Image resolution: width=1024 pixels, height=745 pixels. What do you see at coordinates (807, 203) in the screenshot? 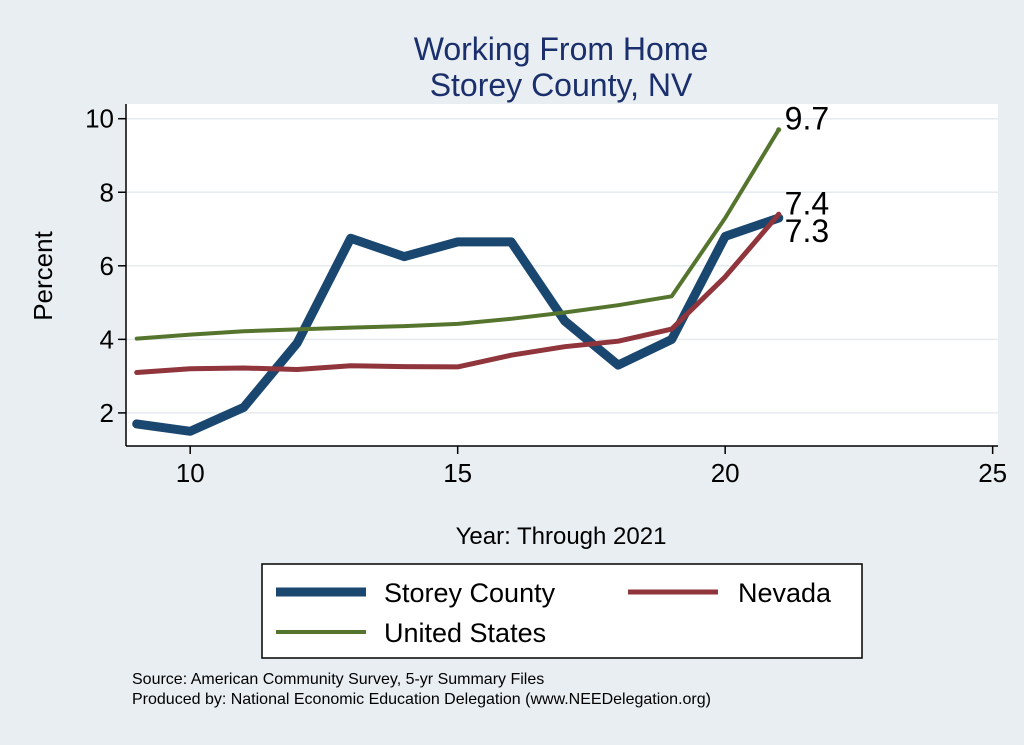
I see `end-label: 7.4` at bounding box center [807, 203].